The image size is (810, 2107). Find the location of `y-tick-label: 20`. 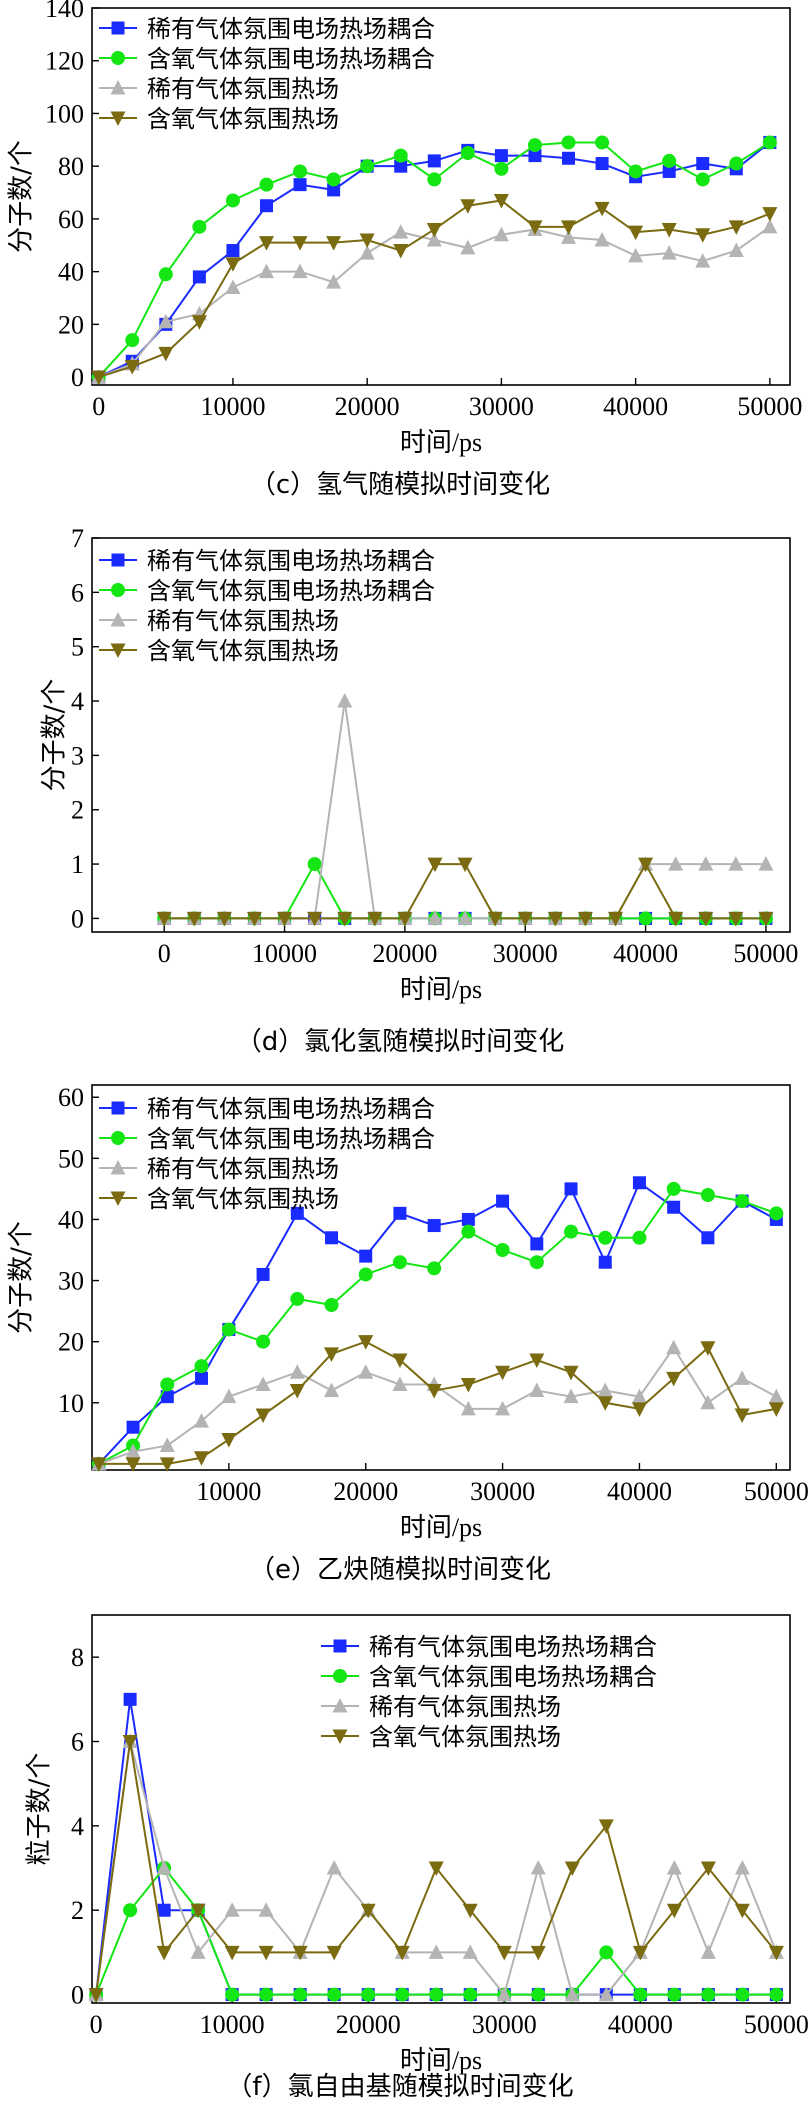

y-tick-label: 20 is located at coordinates (71, 1342).